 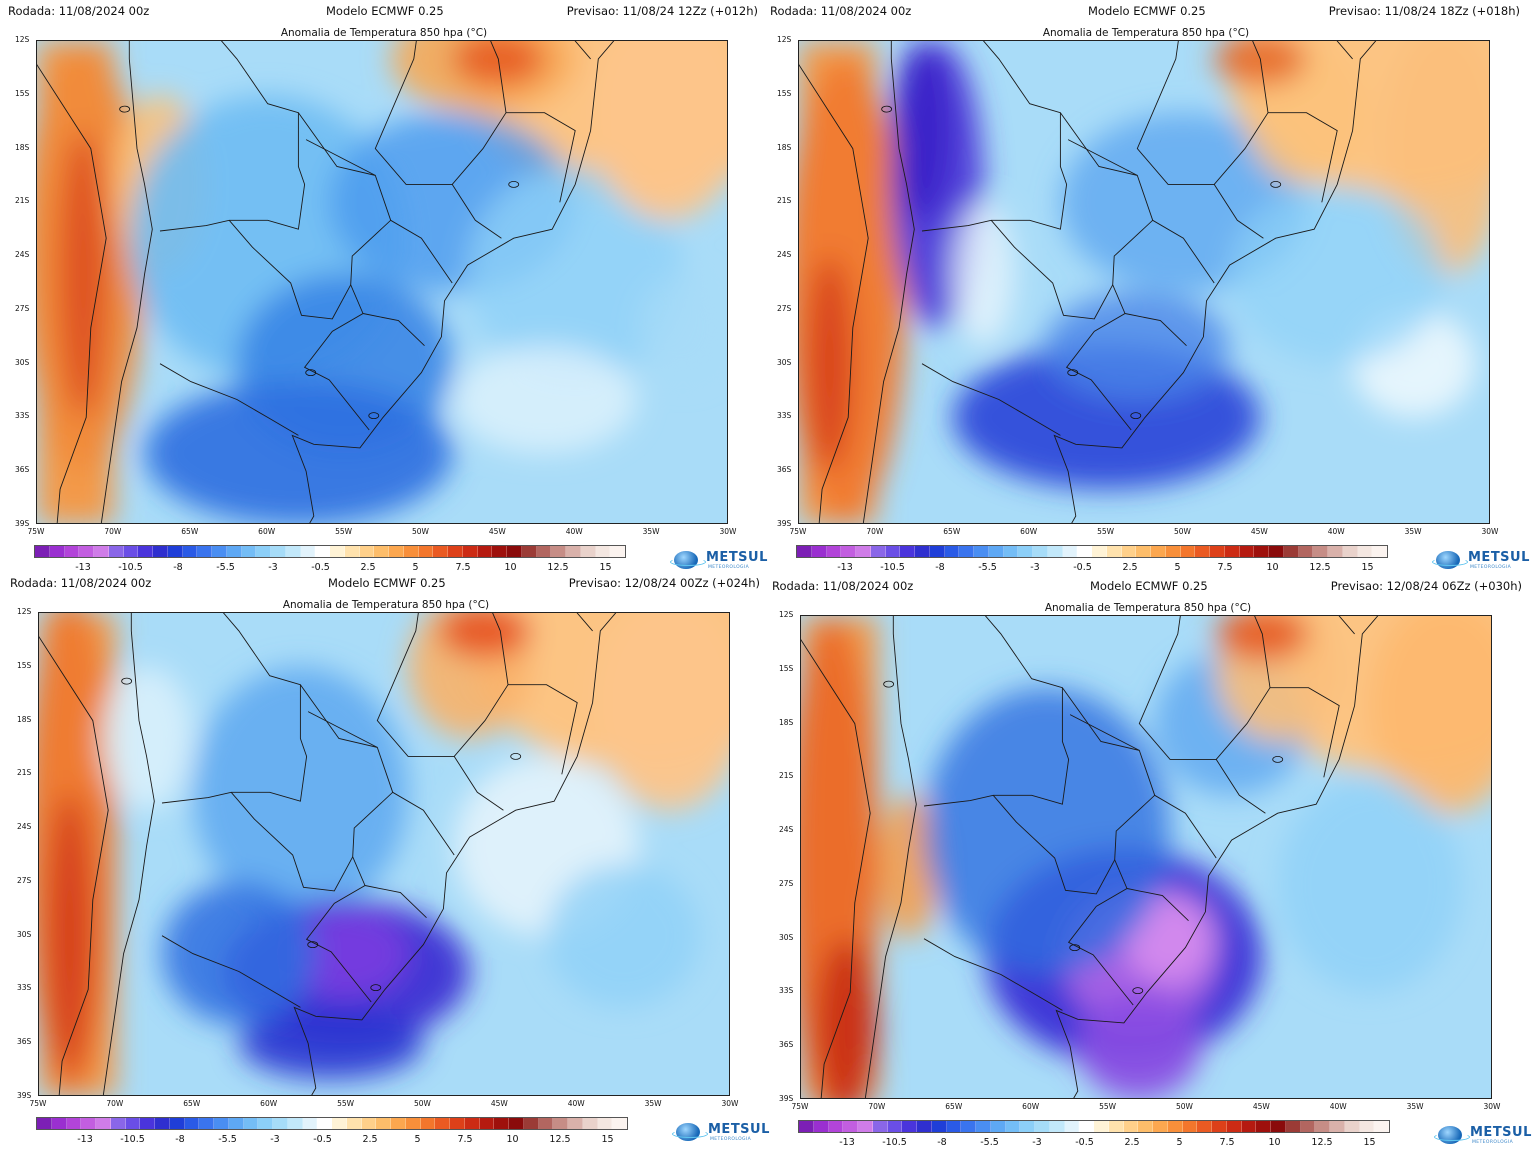 I want to click on latitude-tick-label: 30S, so click(x=784, y=362).